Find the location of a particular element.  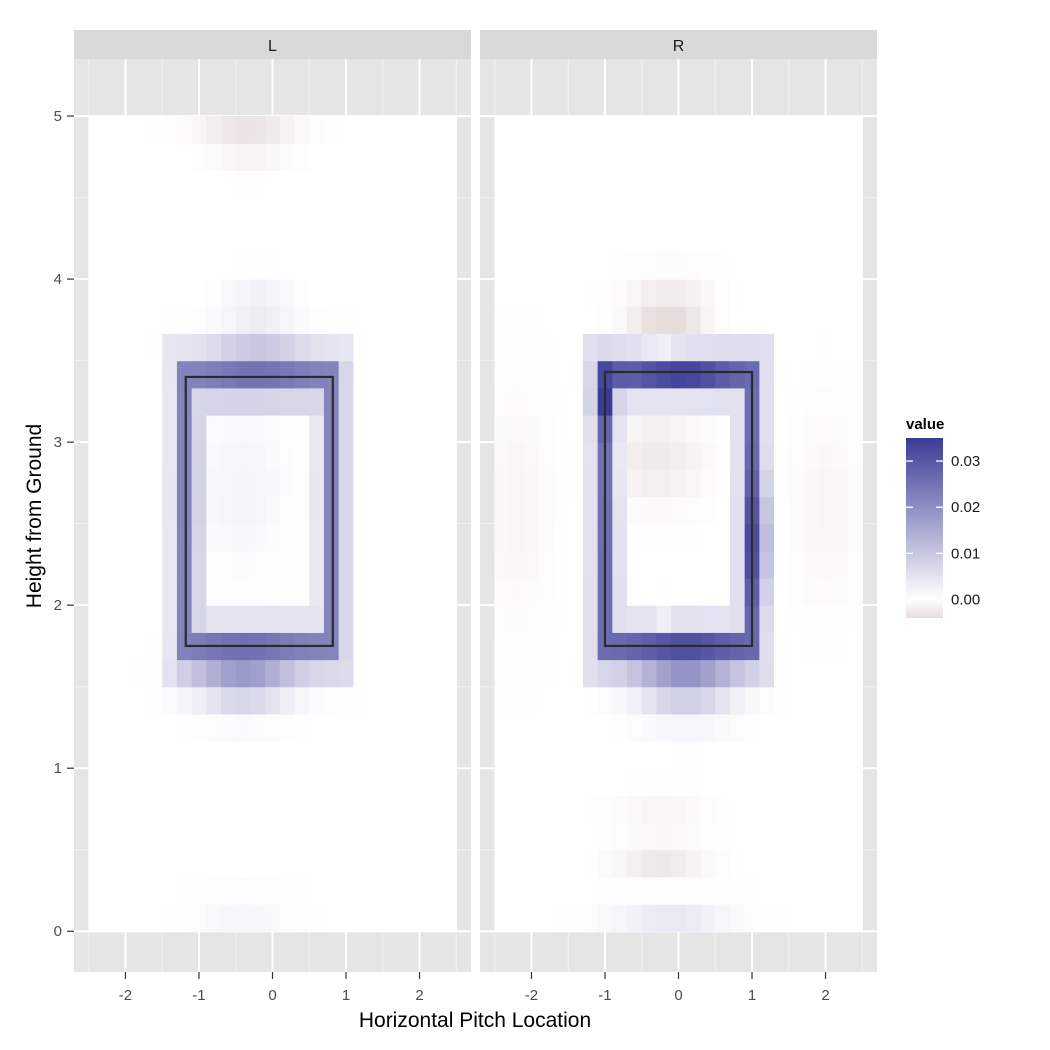

x-tick-label: 0 is located at coordinates (678, 995).